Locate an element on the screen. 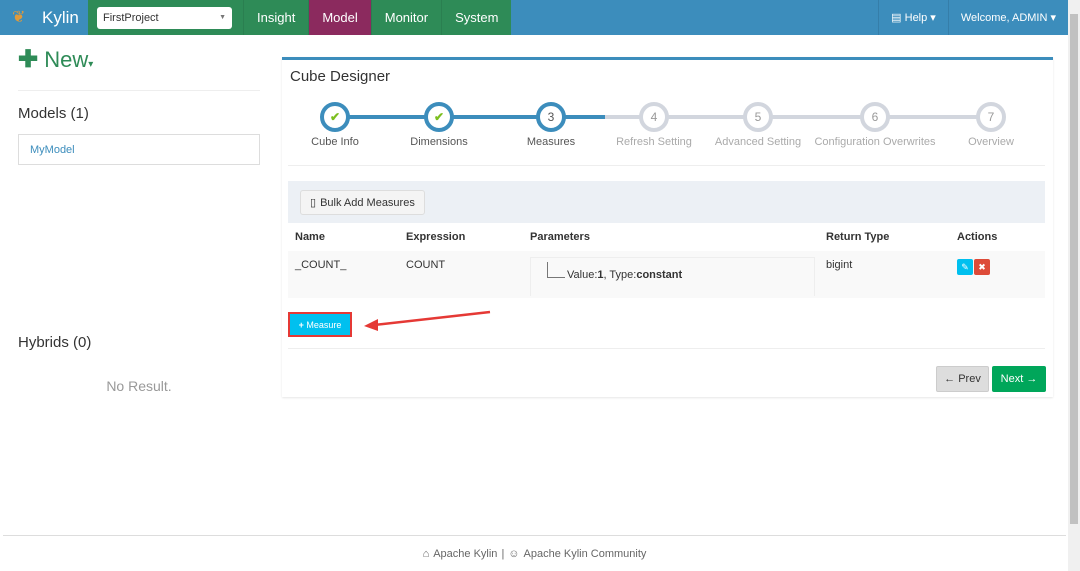  users-icon: ☺ is located at coordinates (514, 553).